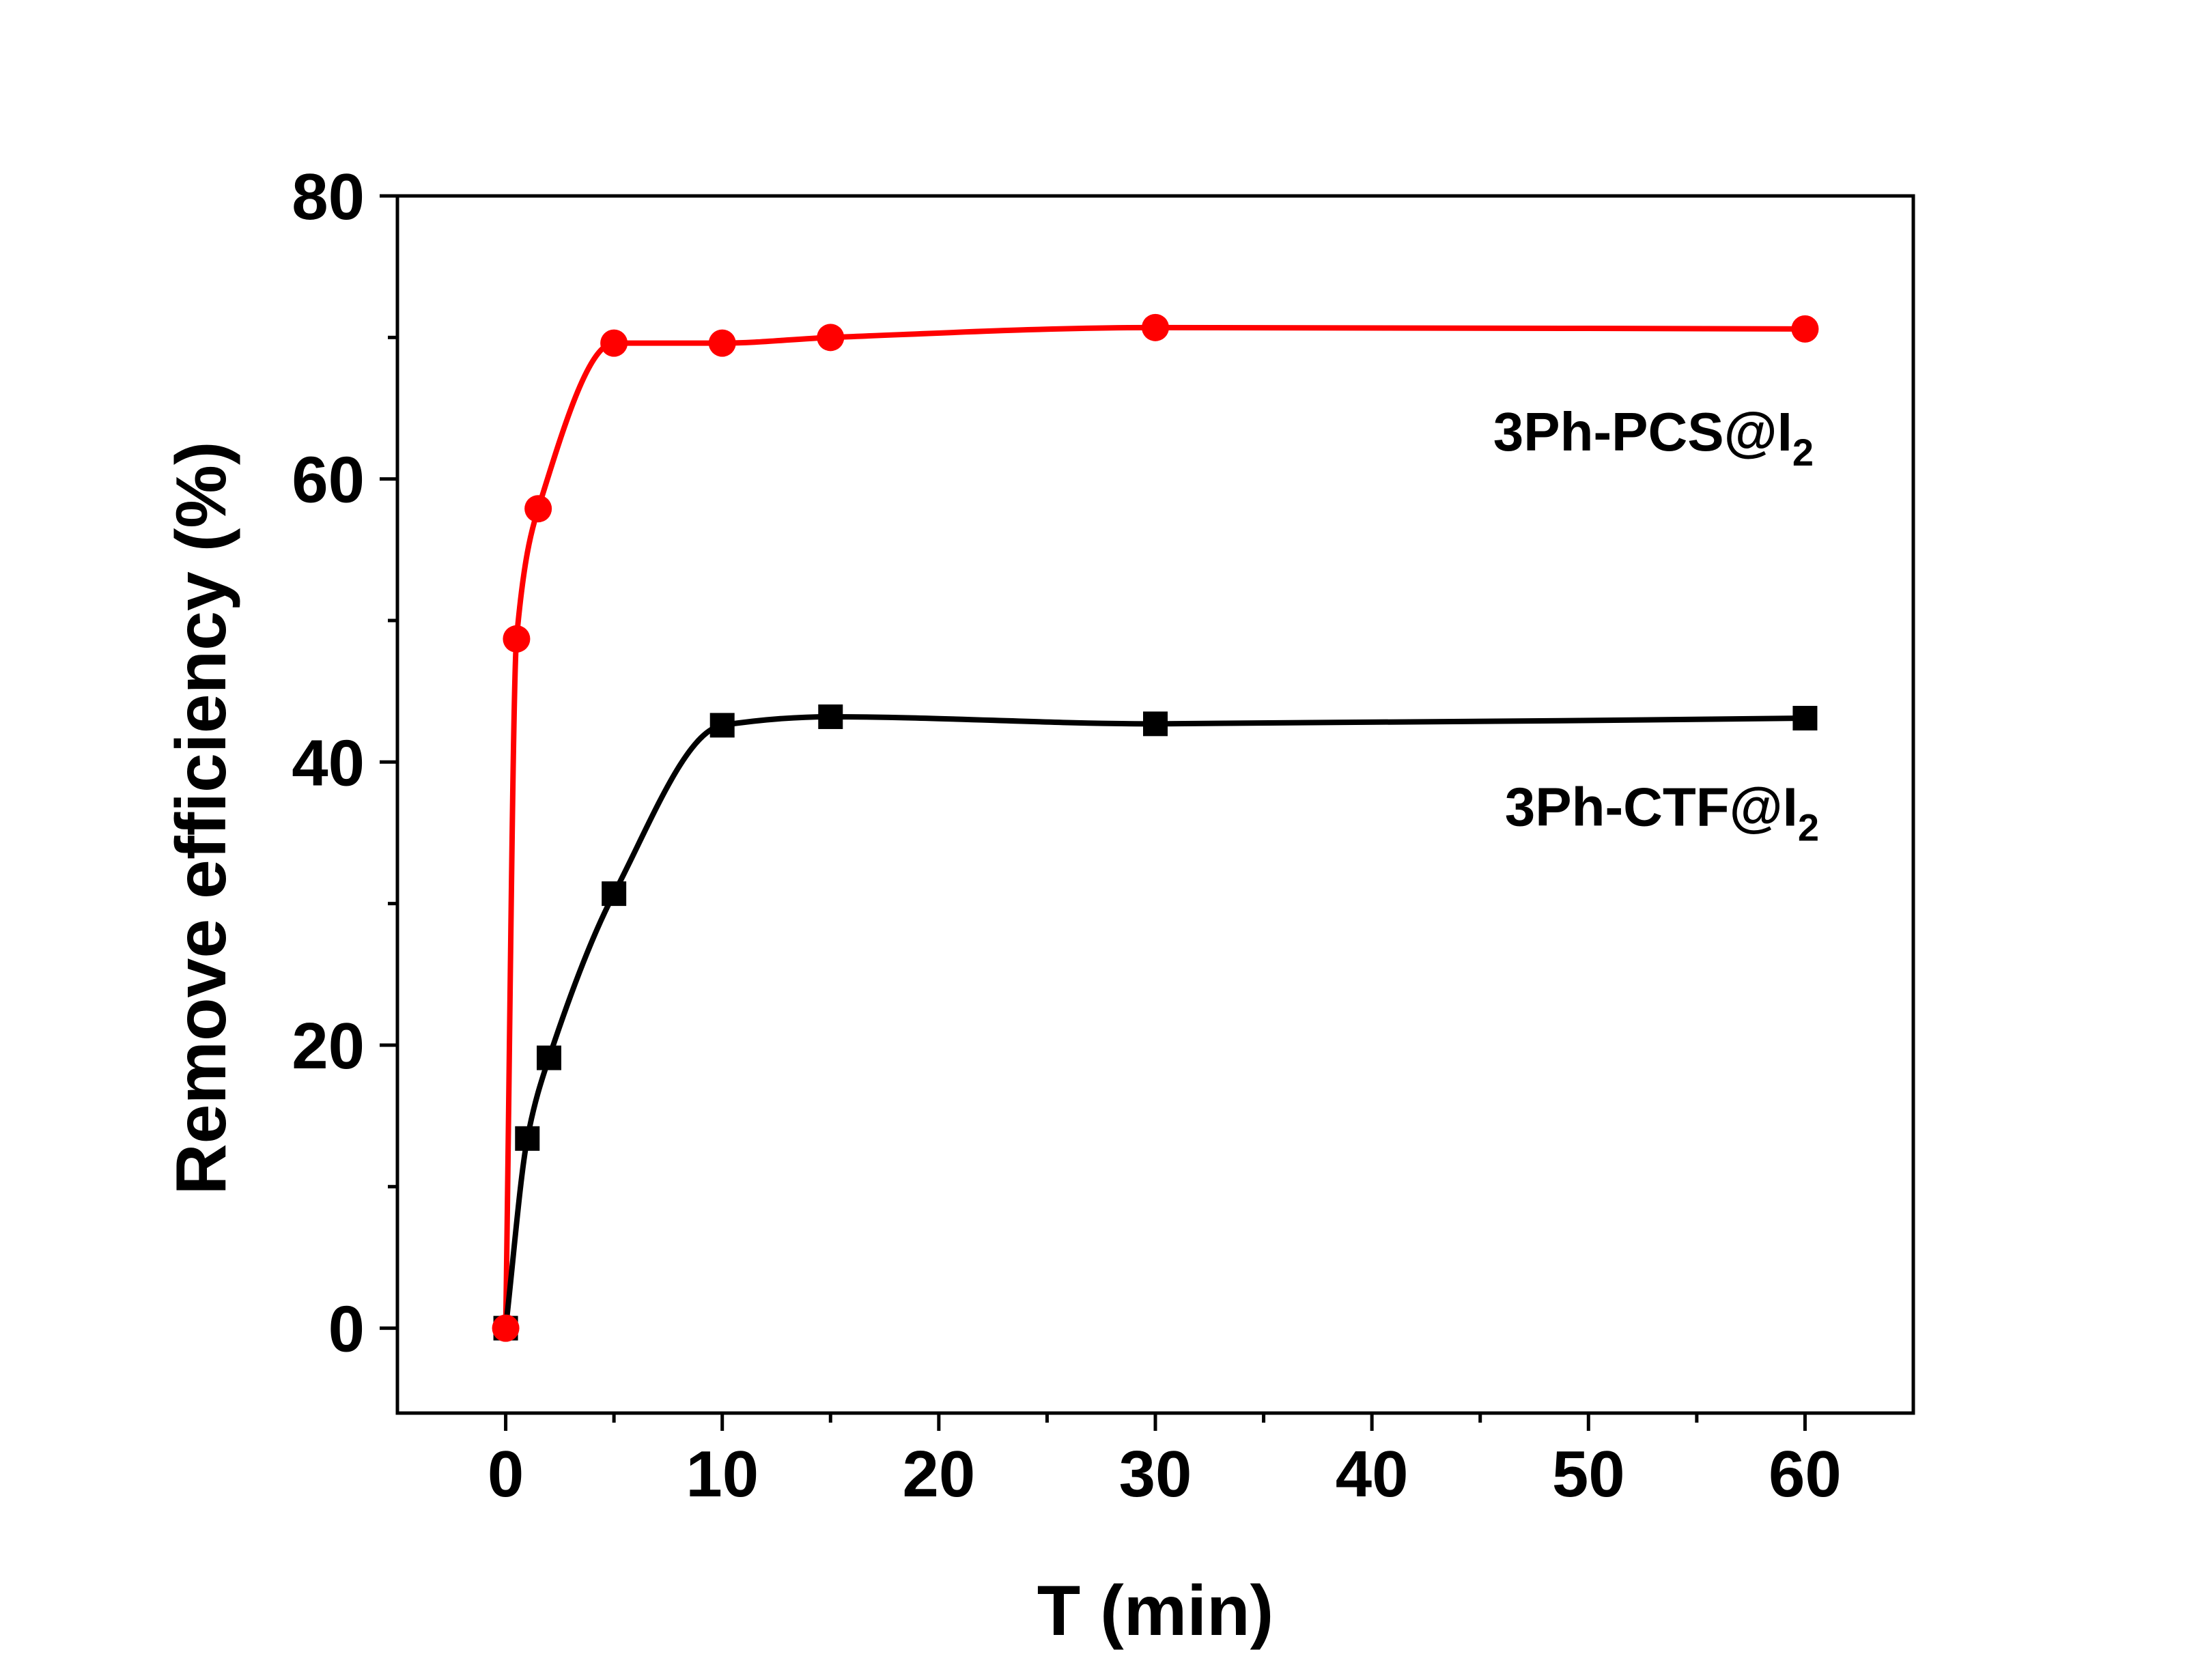 Image resolution: width=2196 pixels, height=1680 pixels. What do you see at coordinates (1809, 827) in the screenshot?
I see `series-label-ctf-sub: 2` at bounding box center [1809, 827].